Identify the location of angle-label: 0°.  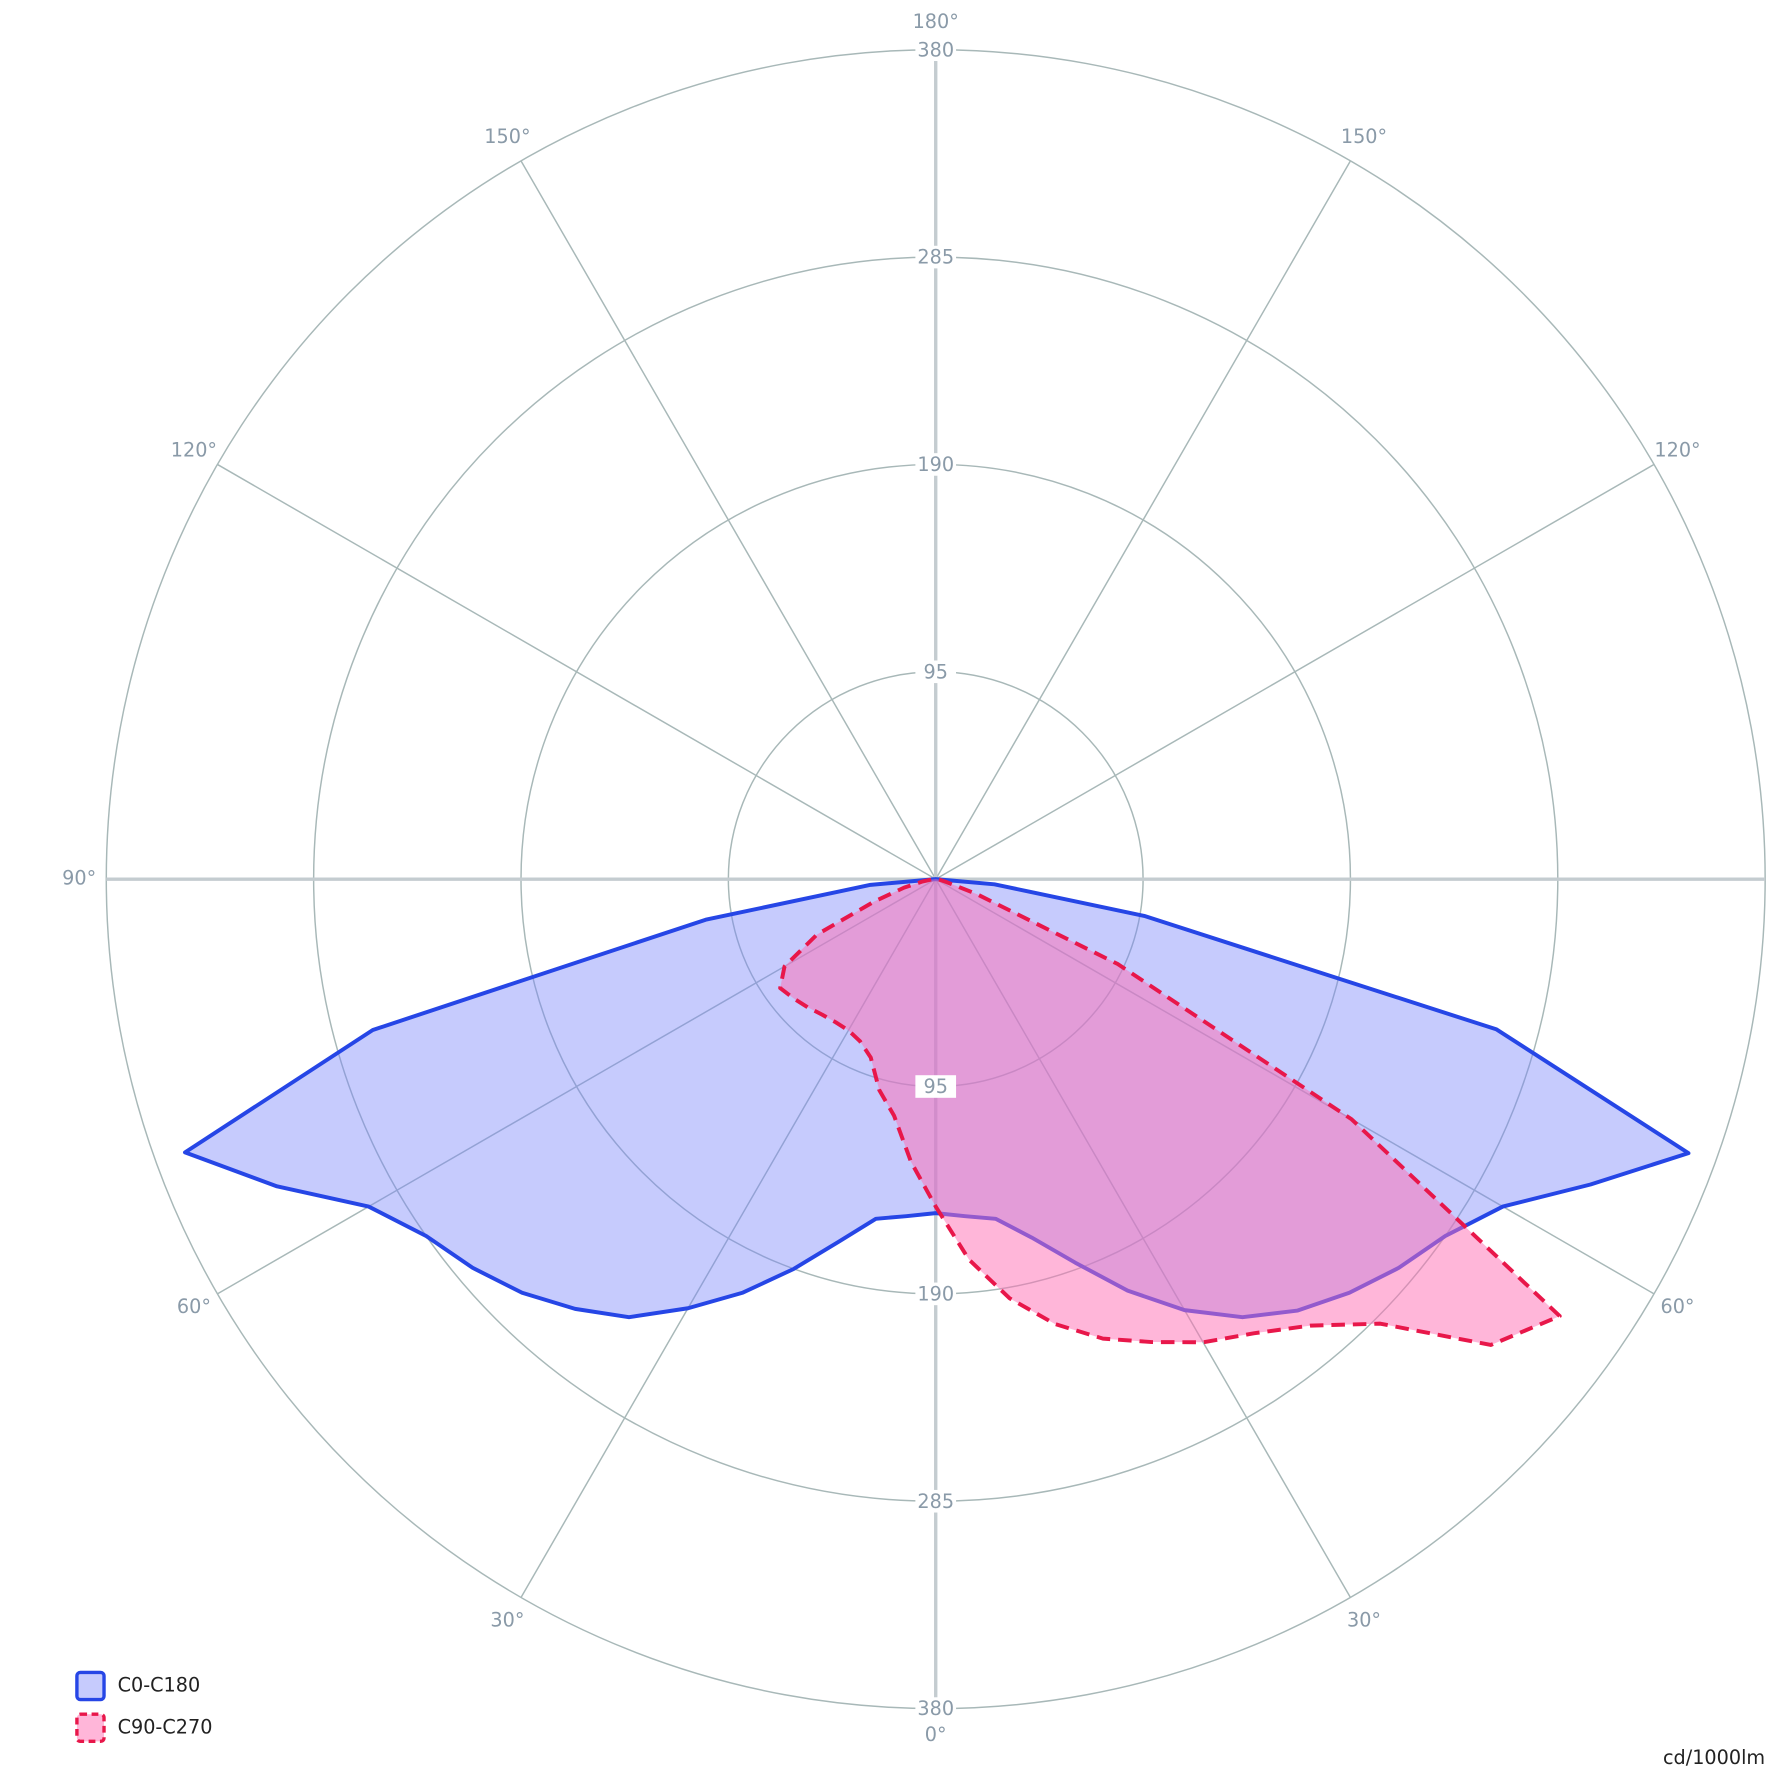
(936, 1734).